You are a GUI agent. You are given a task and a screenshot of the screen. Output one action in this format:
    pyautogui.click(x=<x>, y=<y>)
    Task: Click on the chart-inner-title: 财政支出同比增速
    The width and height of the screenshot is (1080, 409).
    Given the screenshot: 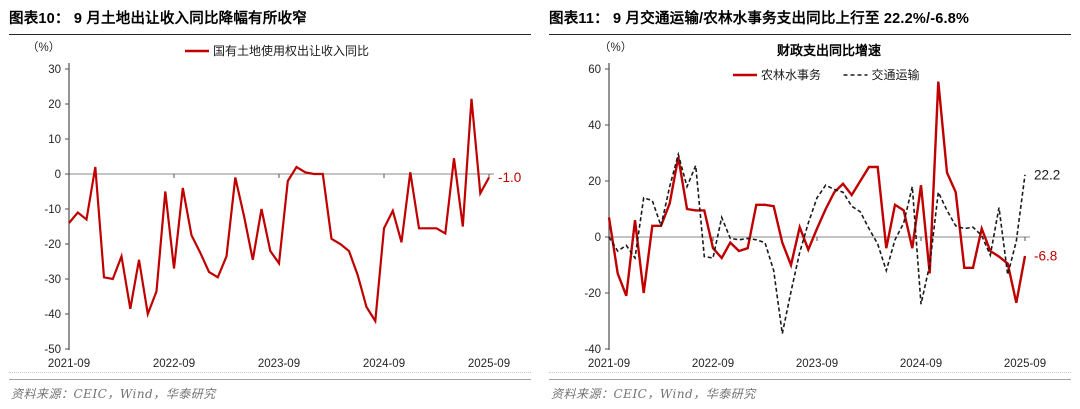 What is the action you would take?
    pyautogui.click(x=829, y=50)
    